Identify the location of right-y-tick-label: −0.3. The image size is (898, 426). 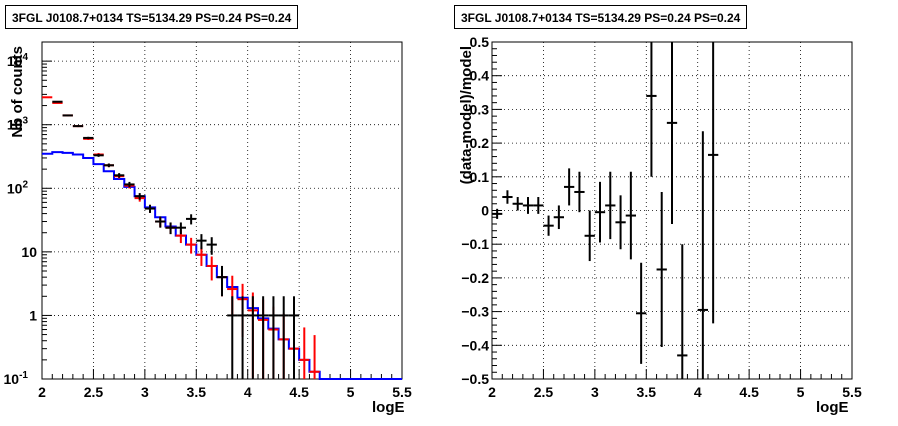
(475, 312).